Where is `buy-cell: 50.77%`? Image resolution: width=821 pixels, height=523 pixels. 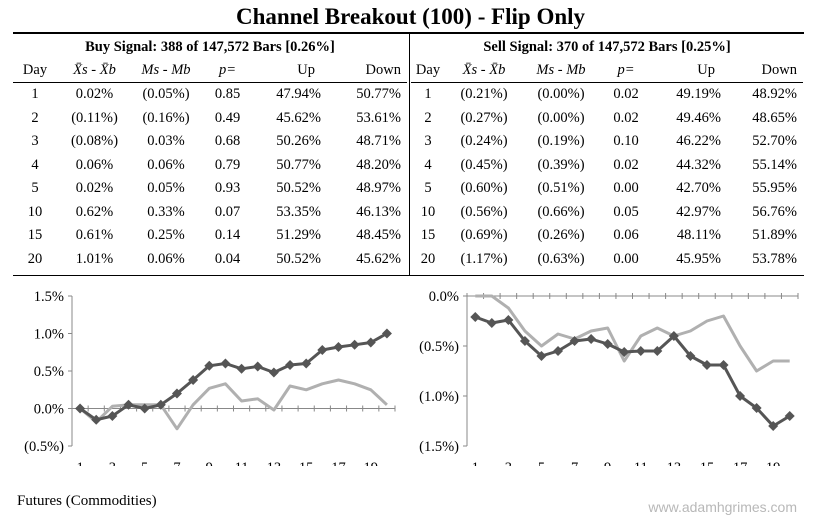 buy-cell: 50.77% is located at coordinates (378, 94).